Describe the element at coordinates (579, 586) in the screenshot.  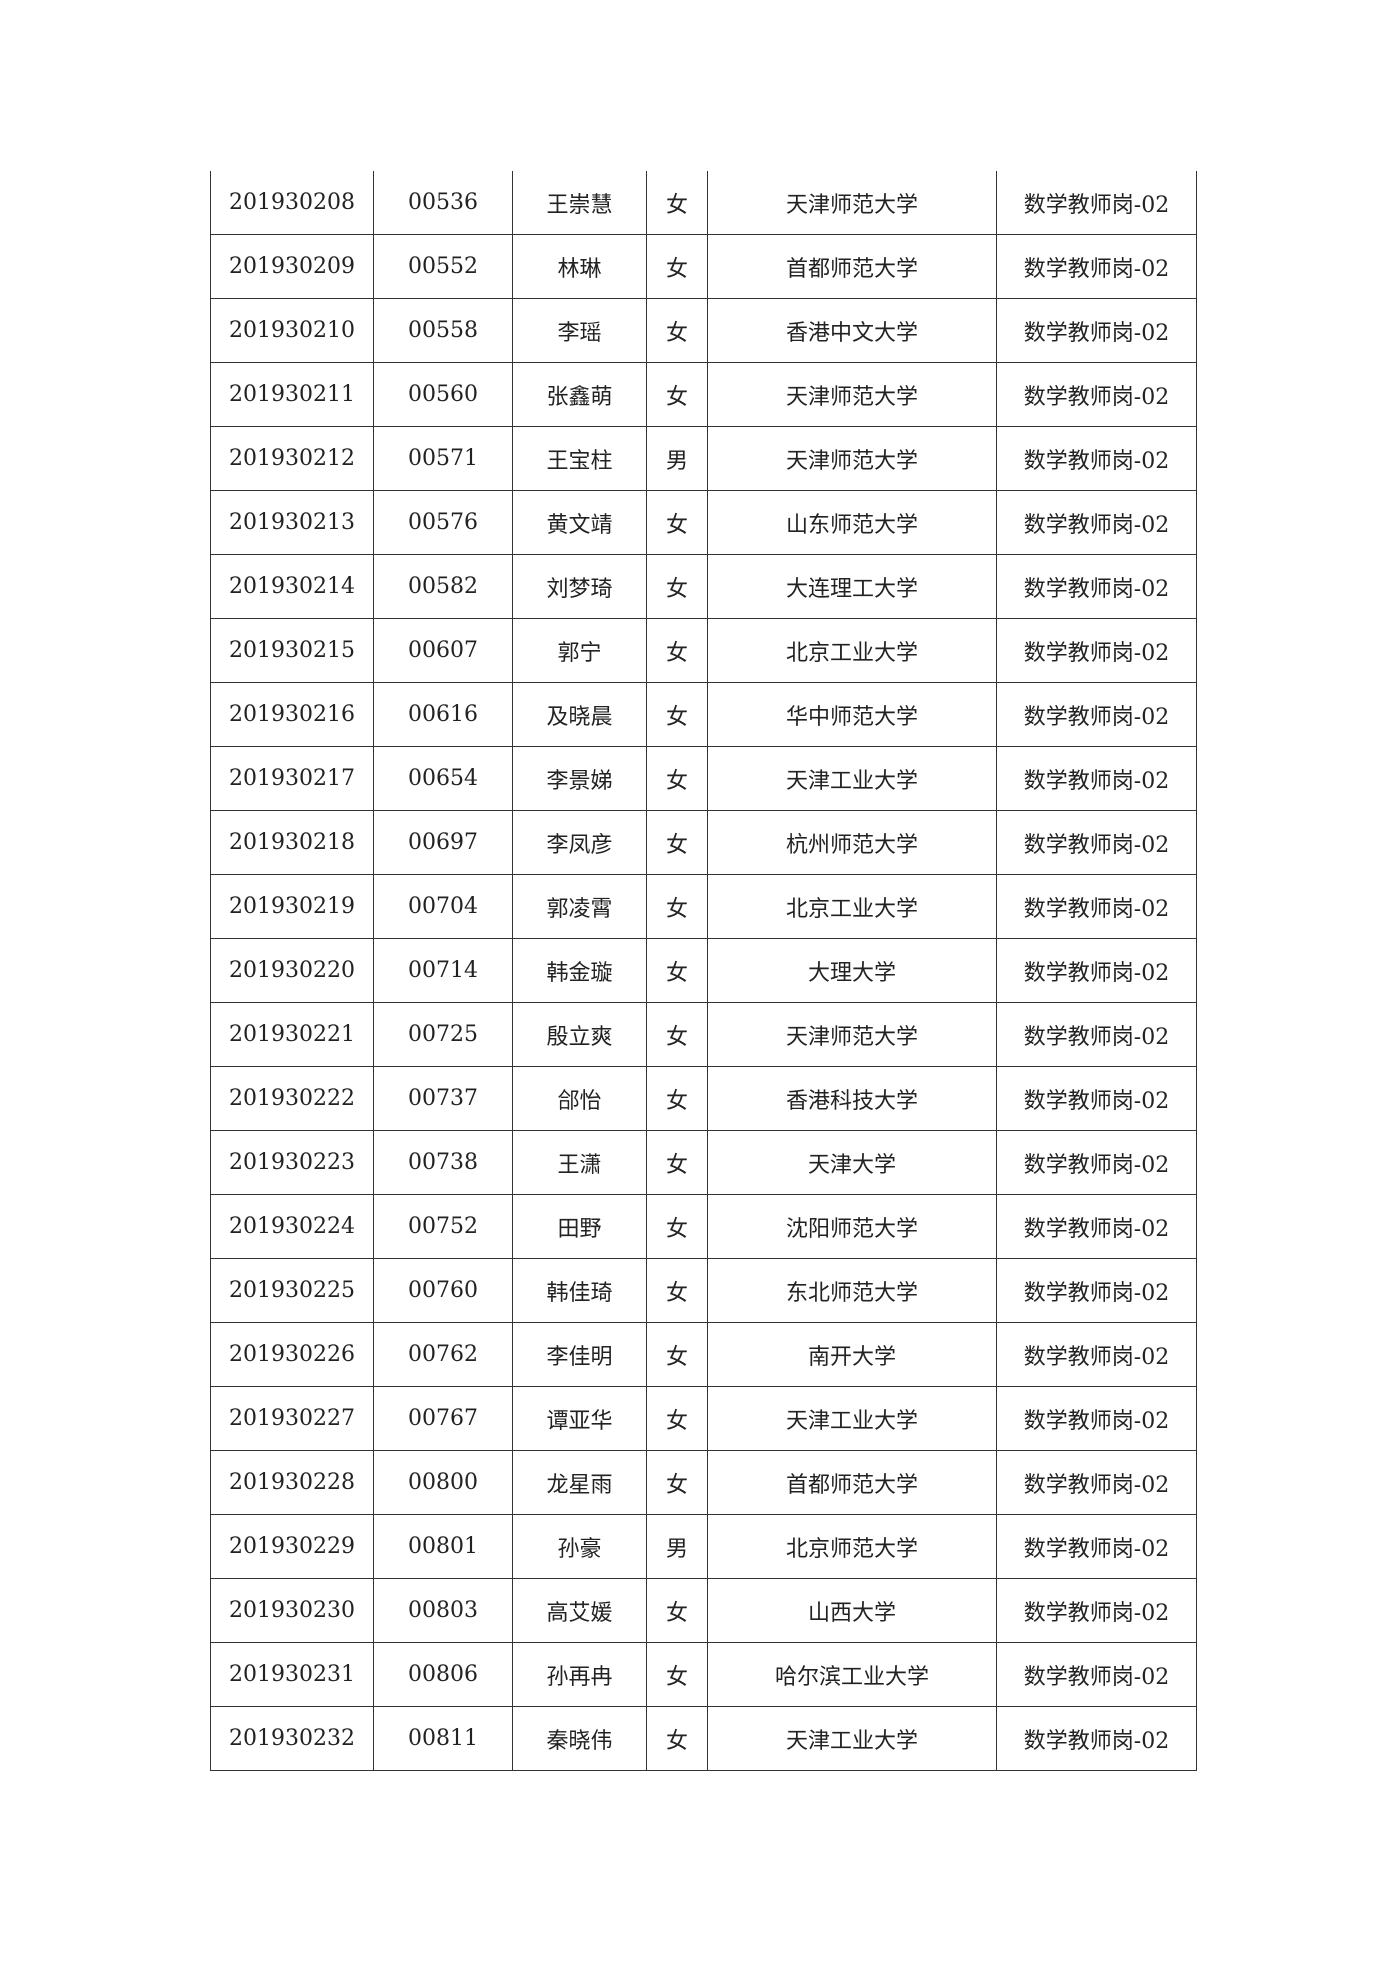
I see `name-cell: 刘梦琦` at that location.